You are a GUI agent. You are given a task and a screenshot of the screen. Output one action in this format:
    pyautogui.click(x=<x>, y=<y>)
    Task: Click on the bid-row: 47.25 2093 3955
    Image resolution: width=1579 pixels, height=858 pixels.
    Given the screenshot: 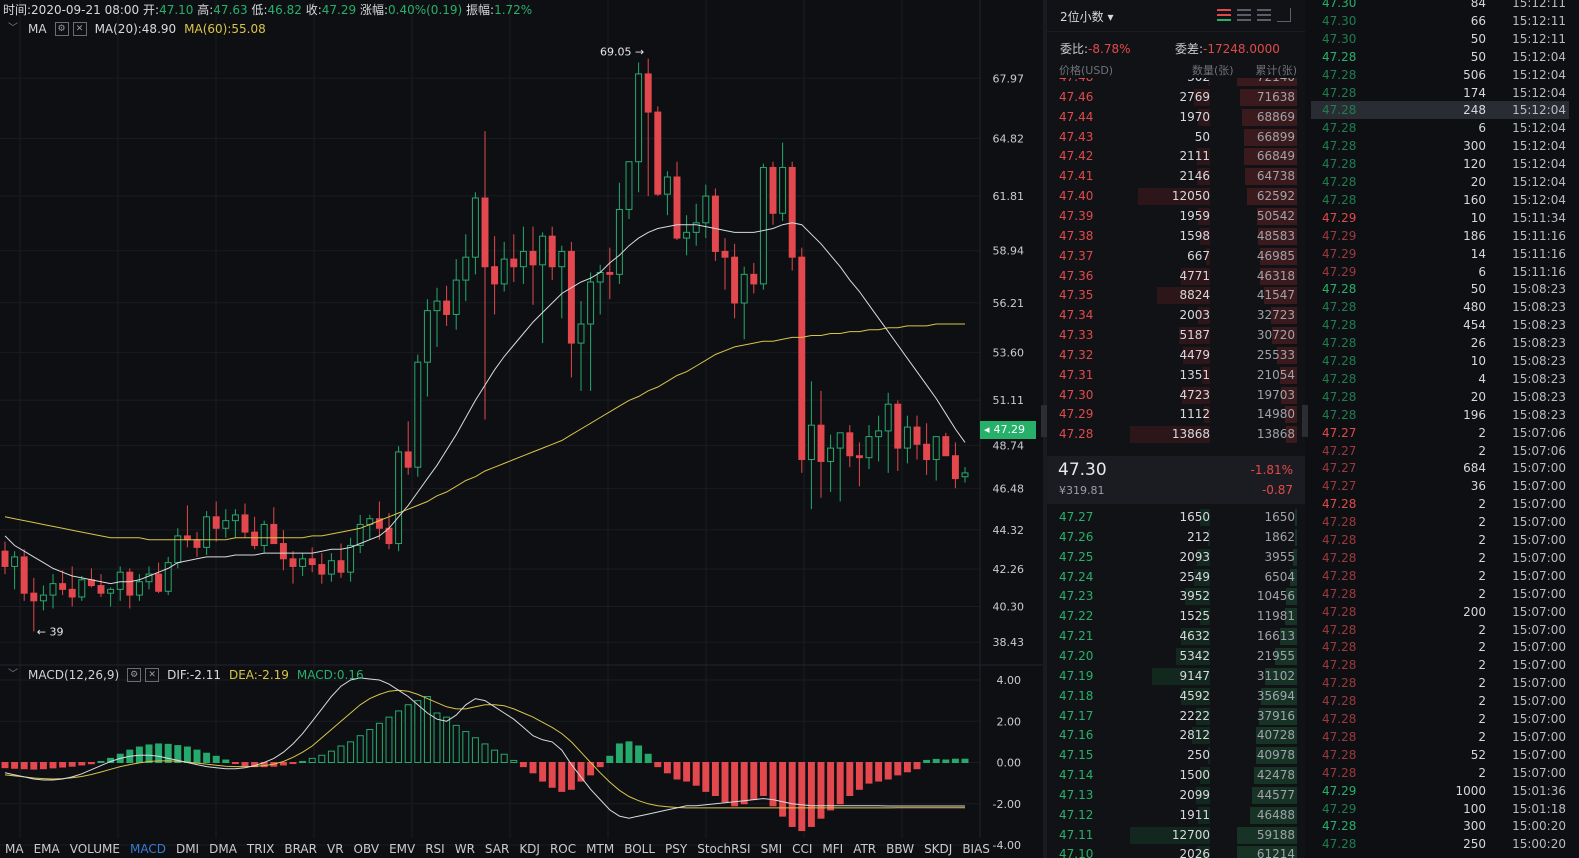 What is the action you would take?
    pyautogui.click(x=1176, y=557)
    